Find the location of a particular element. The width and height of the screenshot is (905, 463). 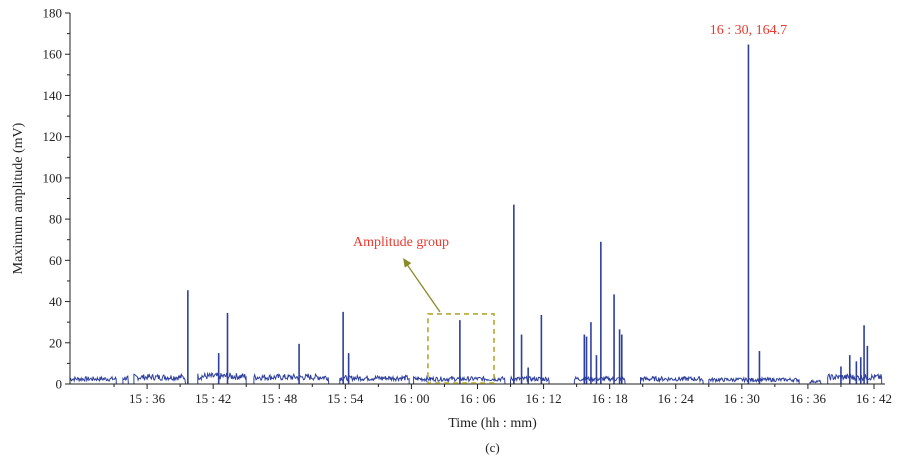

x-axis-title: Time (hh : mm) is located at coordinates (492, 423).